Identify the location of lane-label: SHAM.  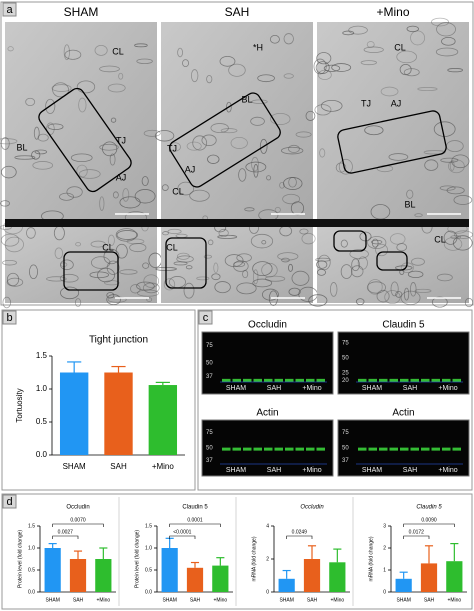
(236, 470).